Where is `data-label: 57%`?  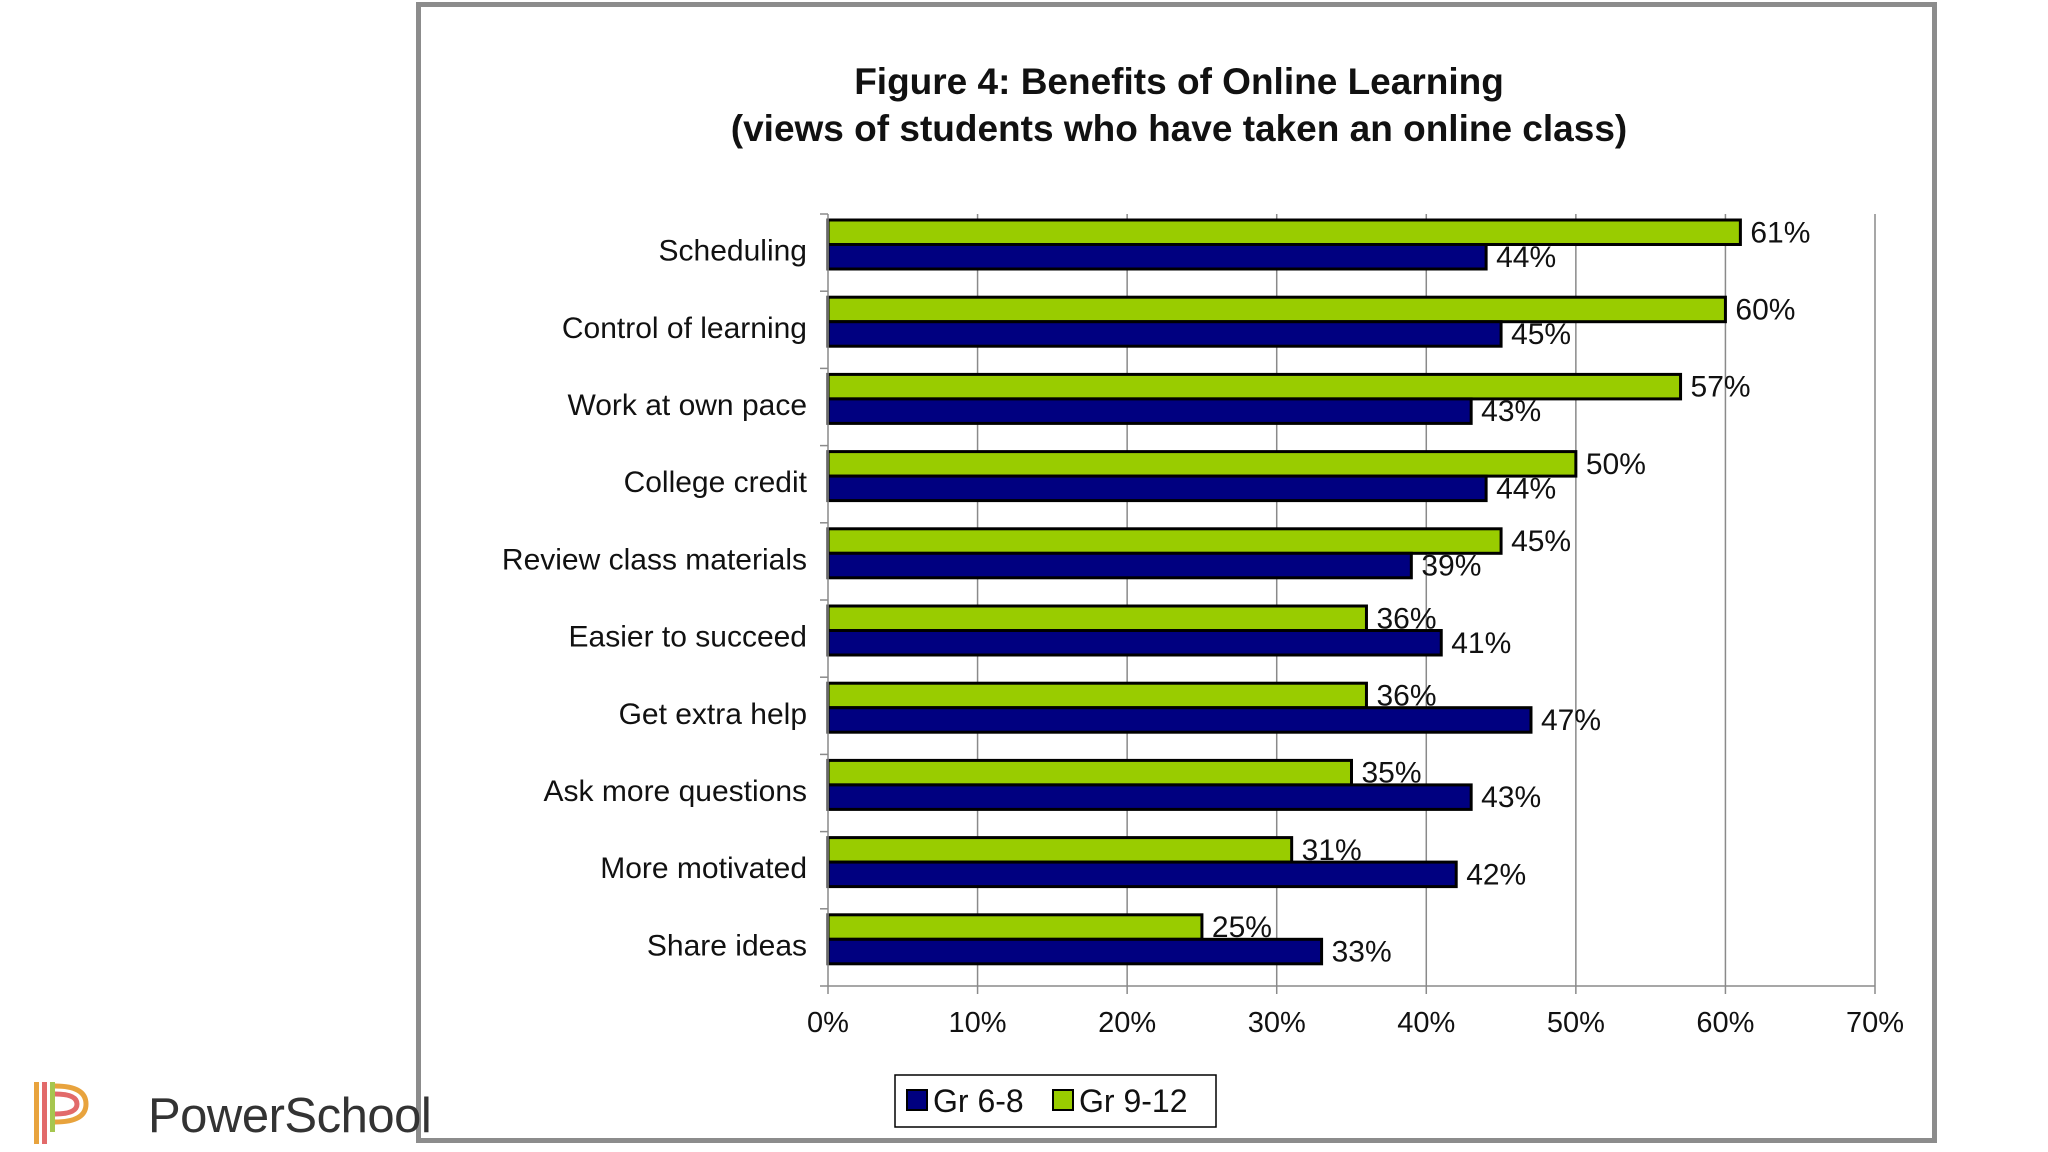
data-label: 57% is located at coordinates (1721, 387).